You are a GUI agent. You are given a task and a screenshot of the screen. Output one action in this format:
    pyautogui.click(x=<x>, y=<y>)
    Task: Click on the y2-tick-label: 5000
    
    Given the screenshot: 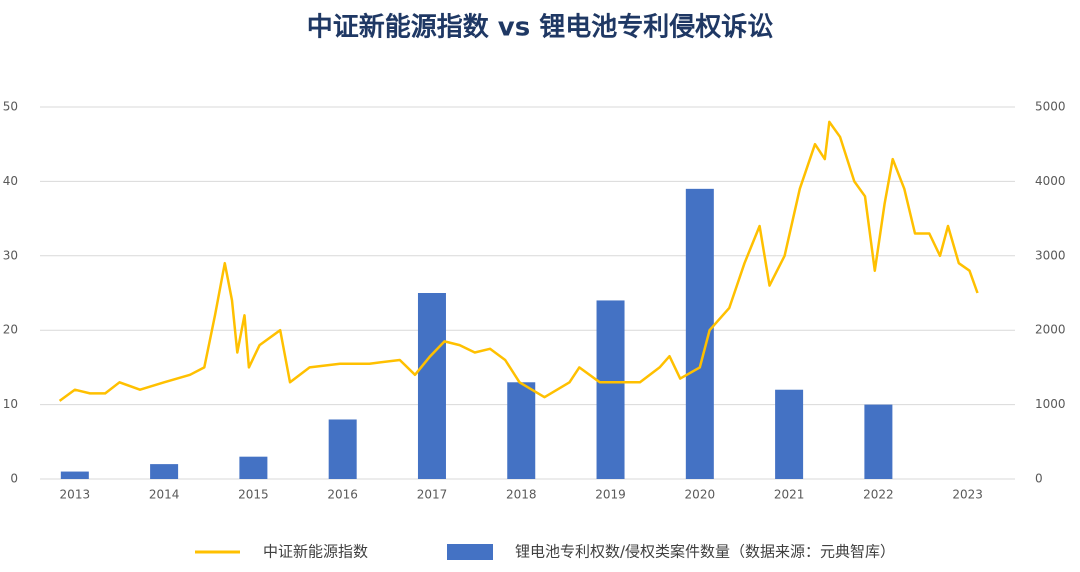 What is the action you would take?
    pyautogui.click(x=1050, y=107)
    